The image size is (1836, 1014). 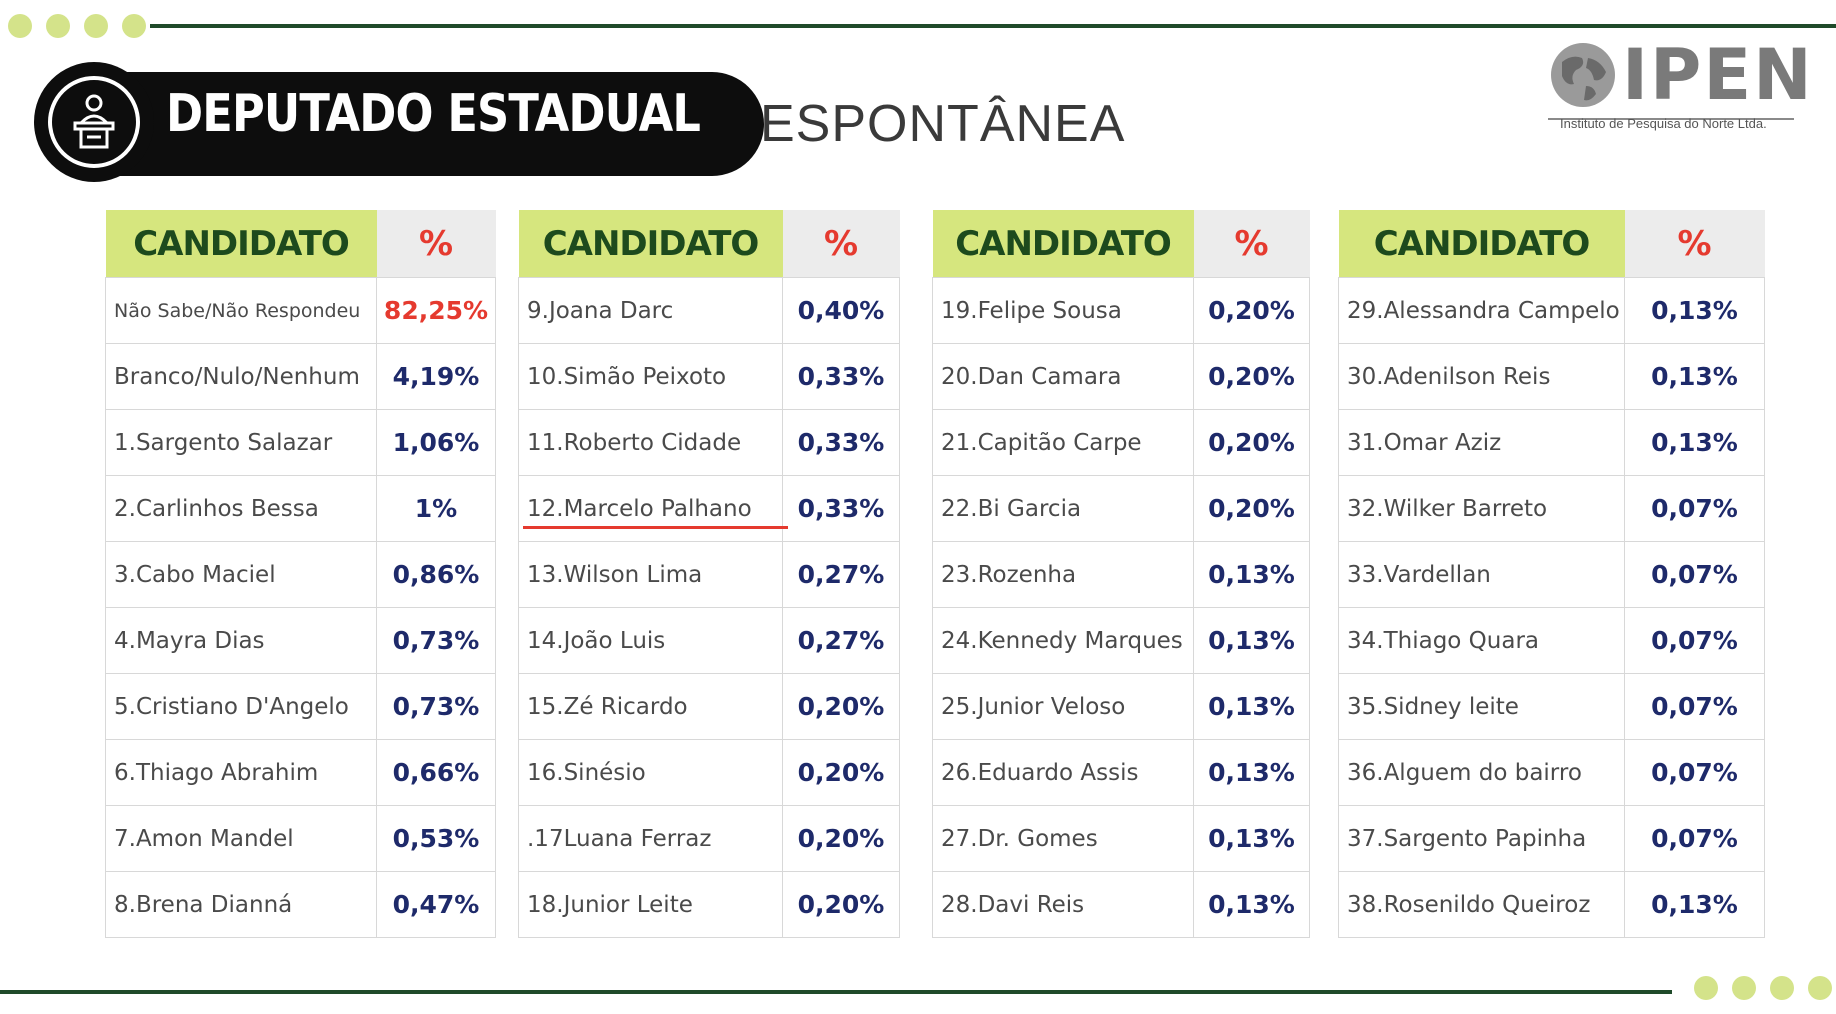 What do you see at coordinates (1481, 706) in the screenshot?
I see `candidate-name: 35.Sidney leite` at bounding box center [1481, 706].